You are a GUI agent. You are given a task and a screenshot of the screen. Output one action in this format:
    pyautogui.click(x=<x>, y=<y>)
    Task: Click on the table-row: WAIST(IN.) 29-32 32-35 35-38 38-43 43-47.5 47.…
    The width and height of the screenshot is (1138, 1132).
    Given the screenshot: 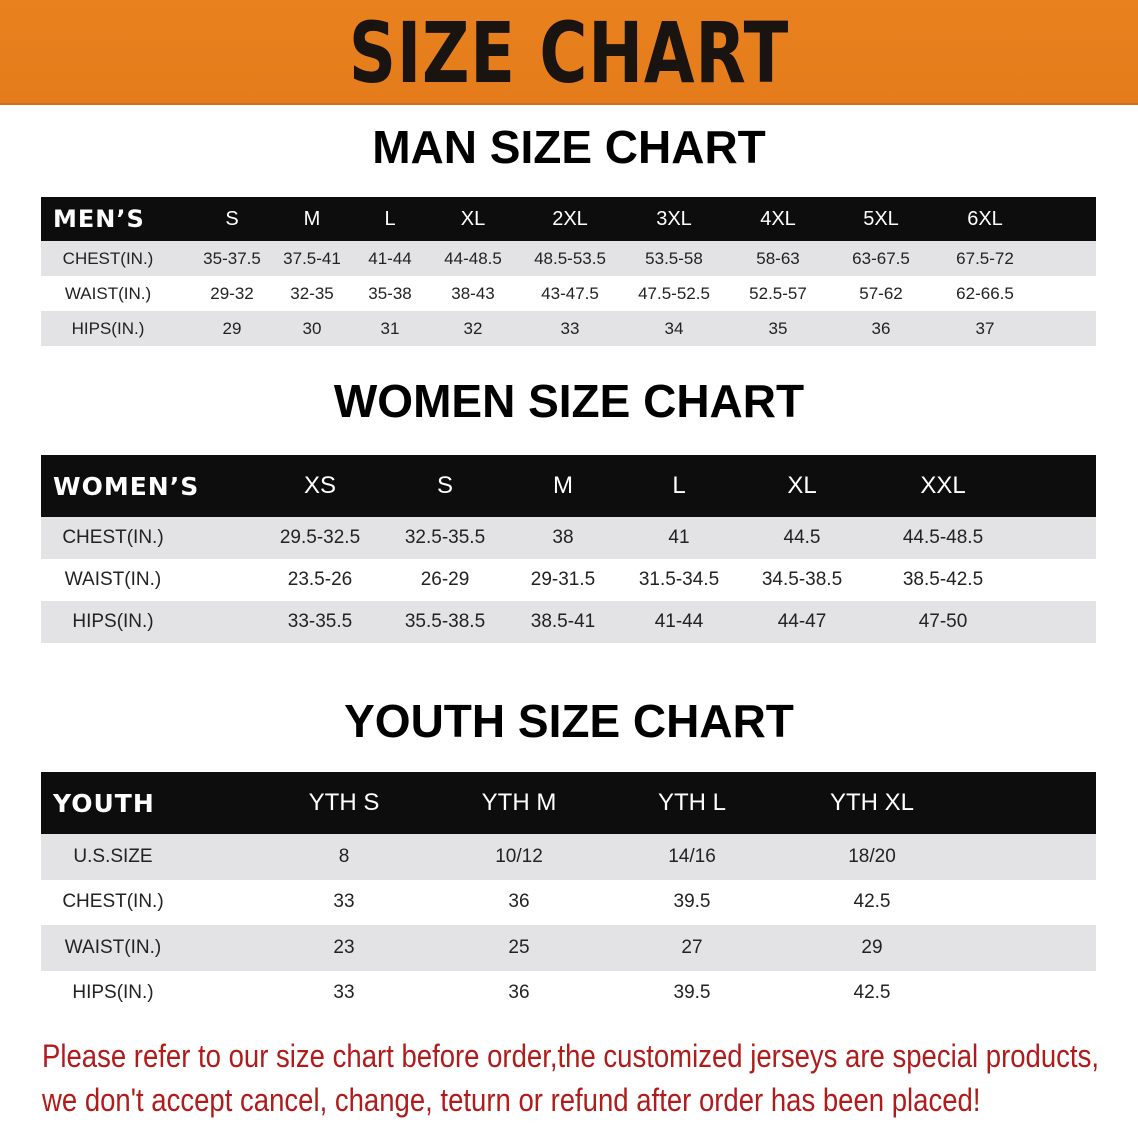 What is the action you would take?
    pyautogui.click(x=568, y=293)
    